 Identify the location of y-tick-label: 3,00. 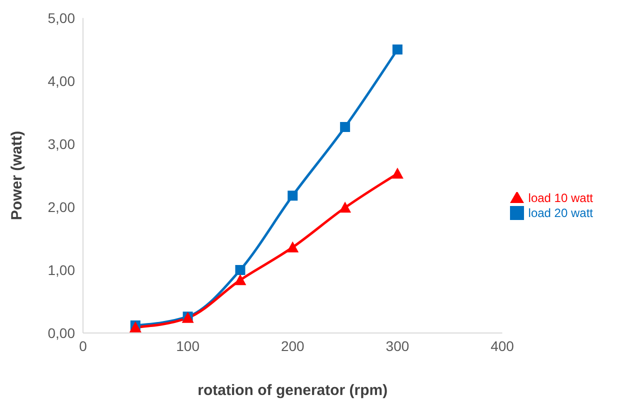
(62, 144).